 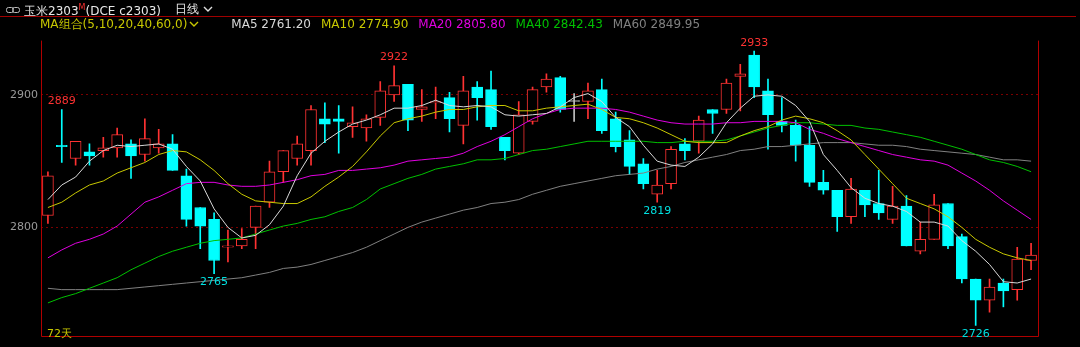 I want to click on text: MA60 2849.95, so click(x=656, y=24).